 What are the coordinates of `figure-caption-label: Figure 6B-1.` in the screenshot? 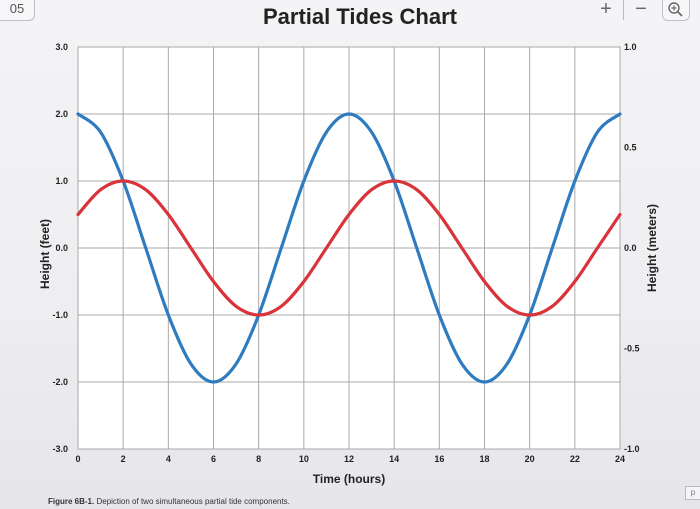 It's located at (71, 501).